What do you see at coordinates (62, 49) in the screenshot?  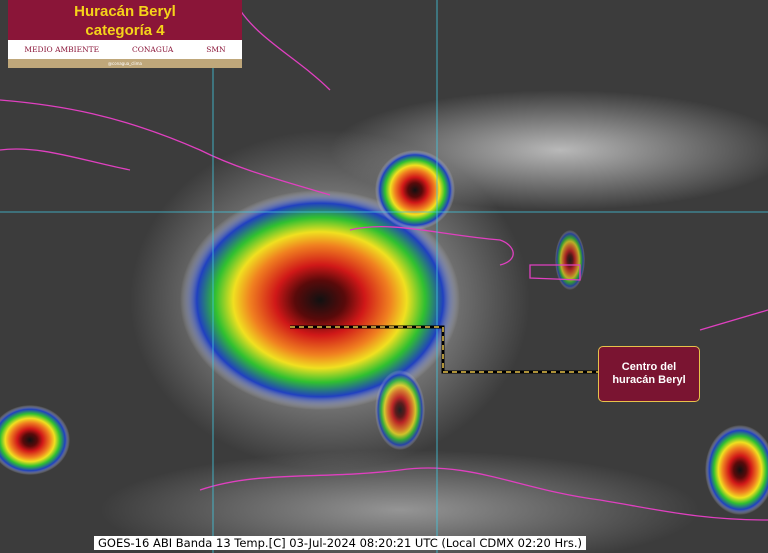 I see `logo-medio-ambiente: MEDIO AMBIENTE` at bounding box center [62, 49].